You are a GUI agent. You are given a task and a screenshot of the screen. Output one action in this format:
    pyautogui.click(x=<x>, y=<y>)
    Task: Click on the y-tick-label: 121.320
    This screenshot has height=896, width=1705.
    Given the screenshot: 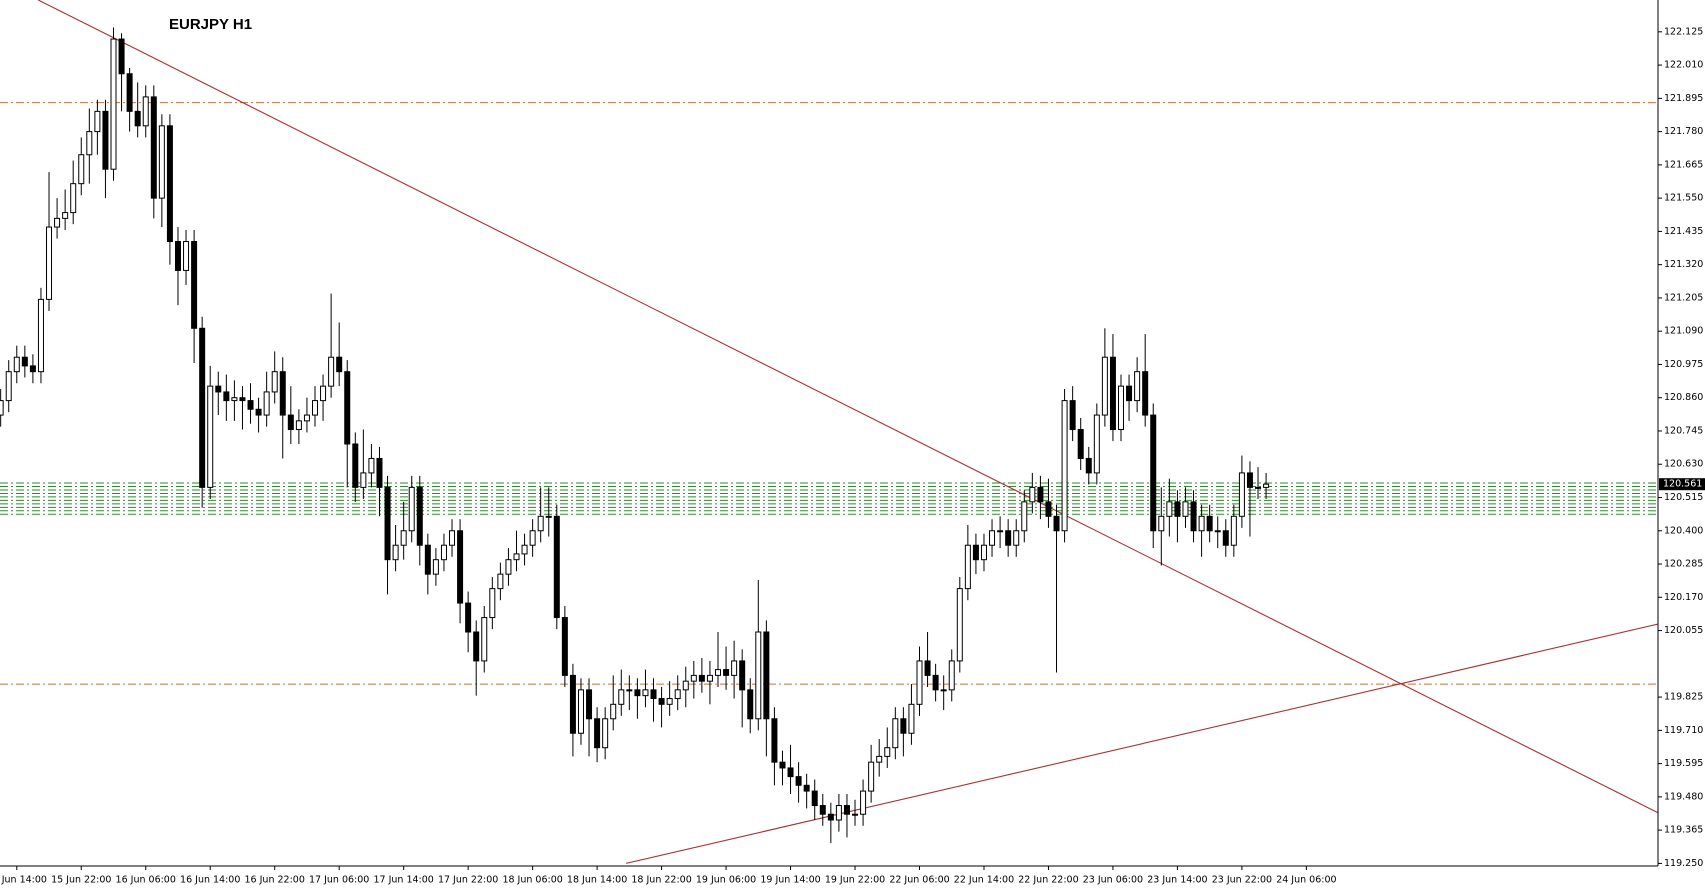 What is the action you would take?
    pyautogui.click(x=1683, y=264)
    